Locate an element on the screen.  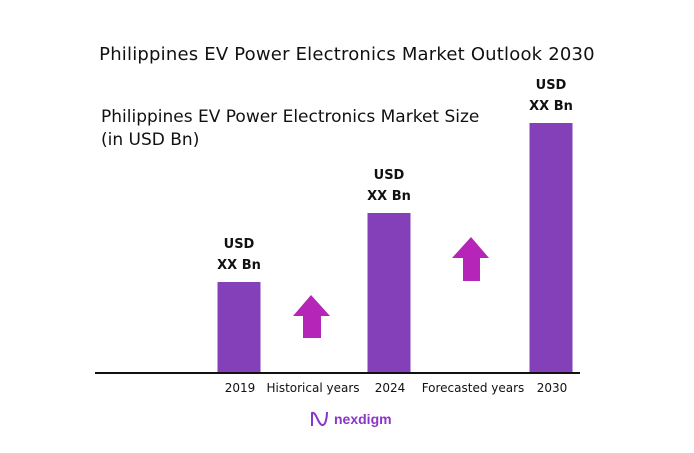
growth-arrow-forecast is located at coordinates (470, 259).